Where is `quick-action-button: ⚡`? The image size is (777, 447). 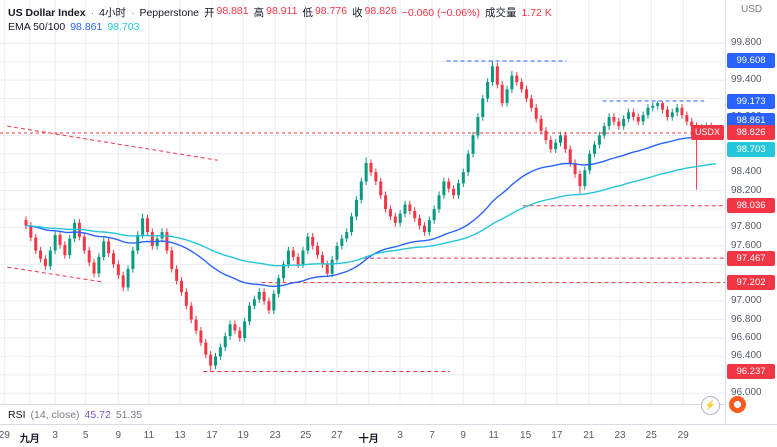 quick-action-button: ⚡ is located at coordinates (710, 405).